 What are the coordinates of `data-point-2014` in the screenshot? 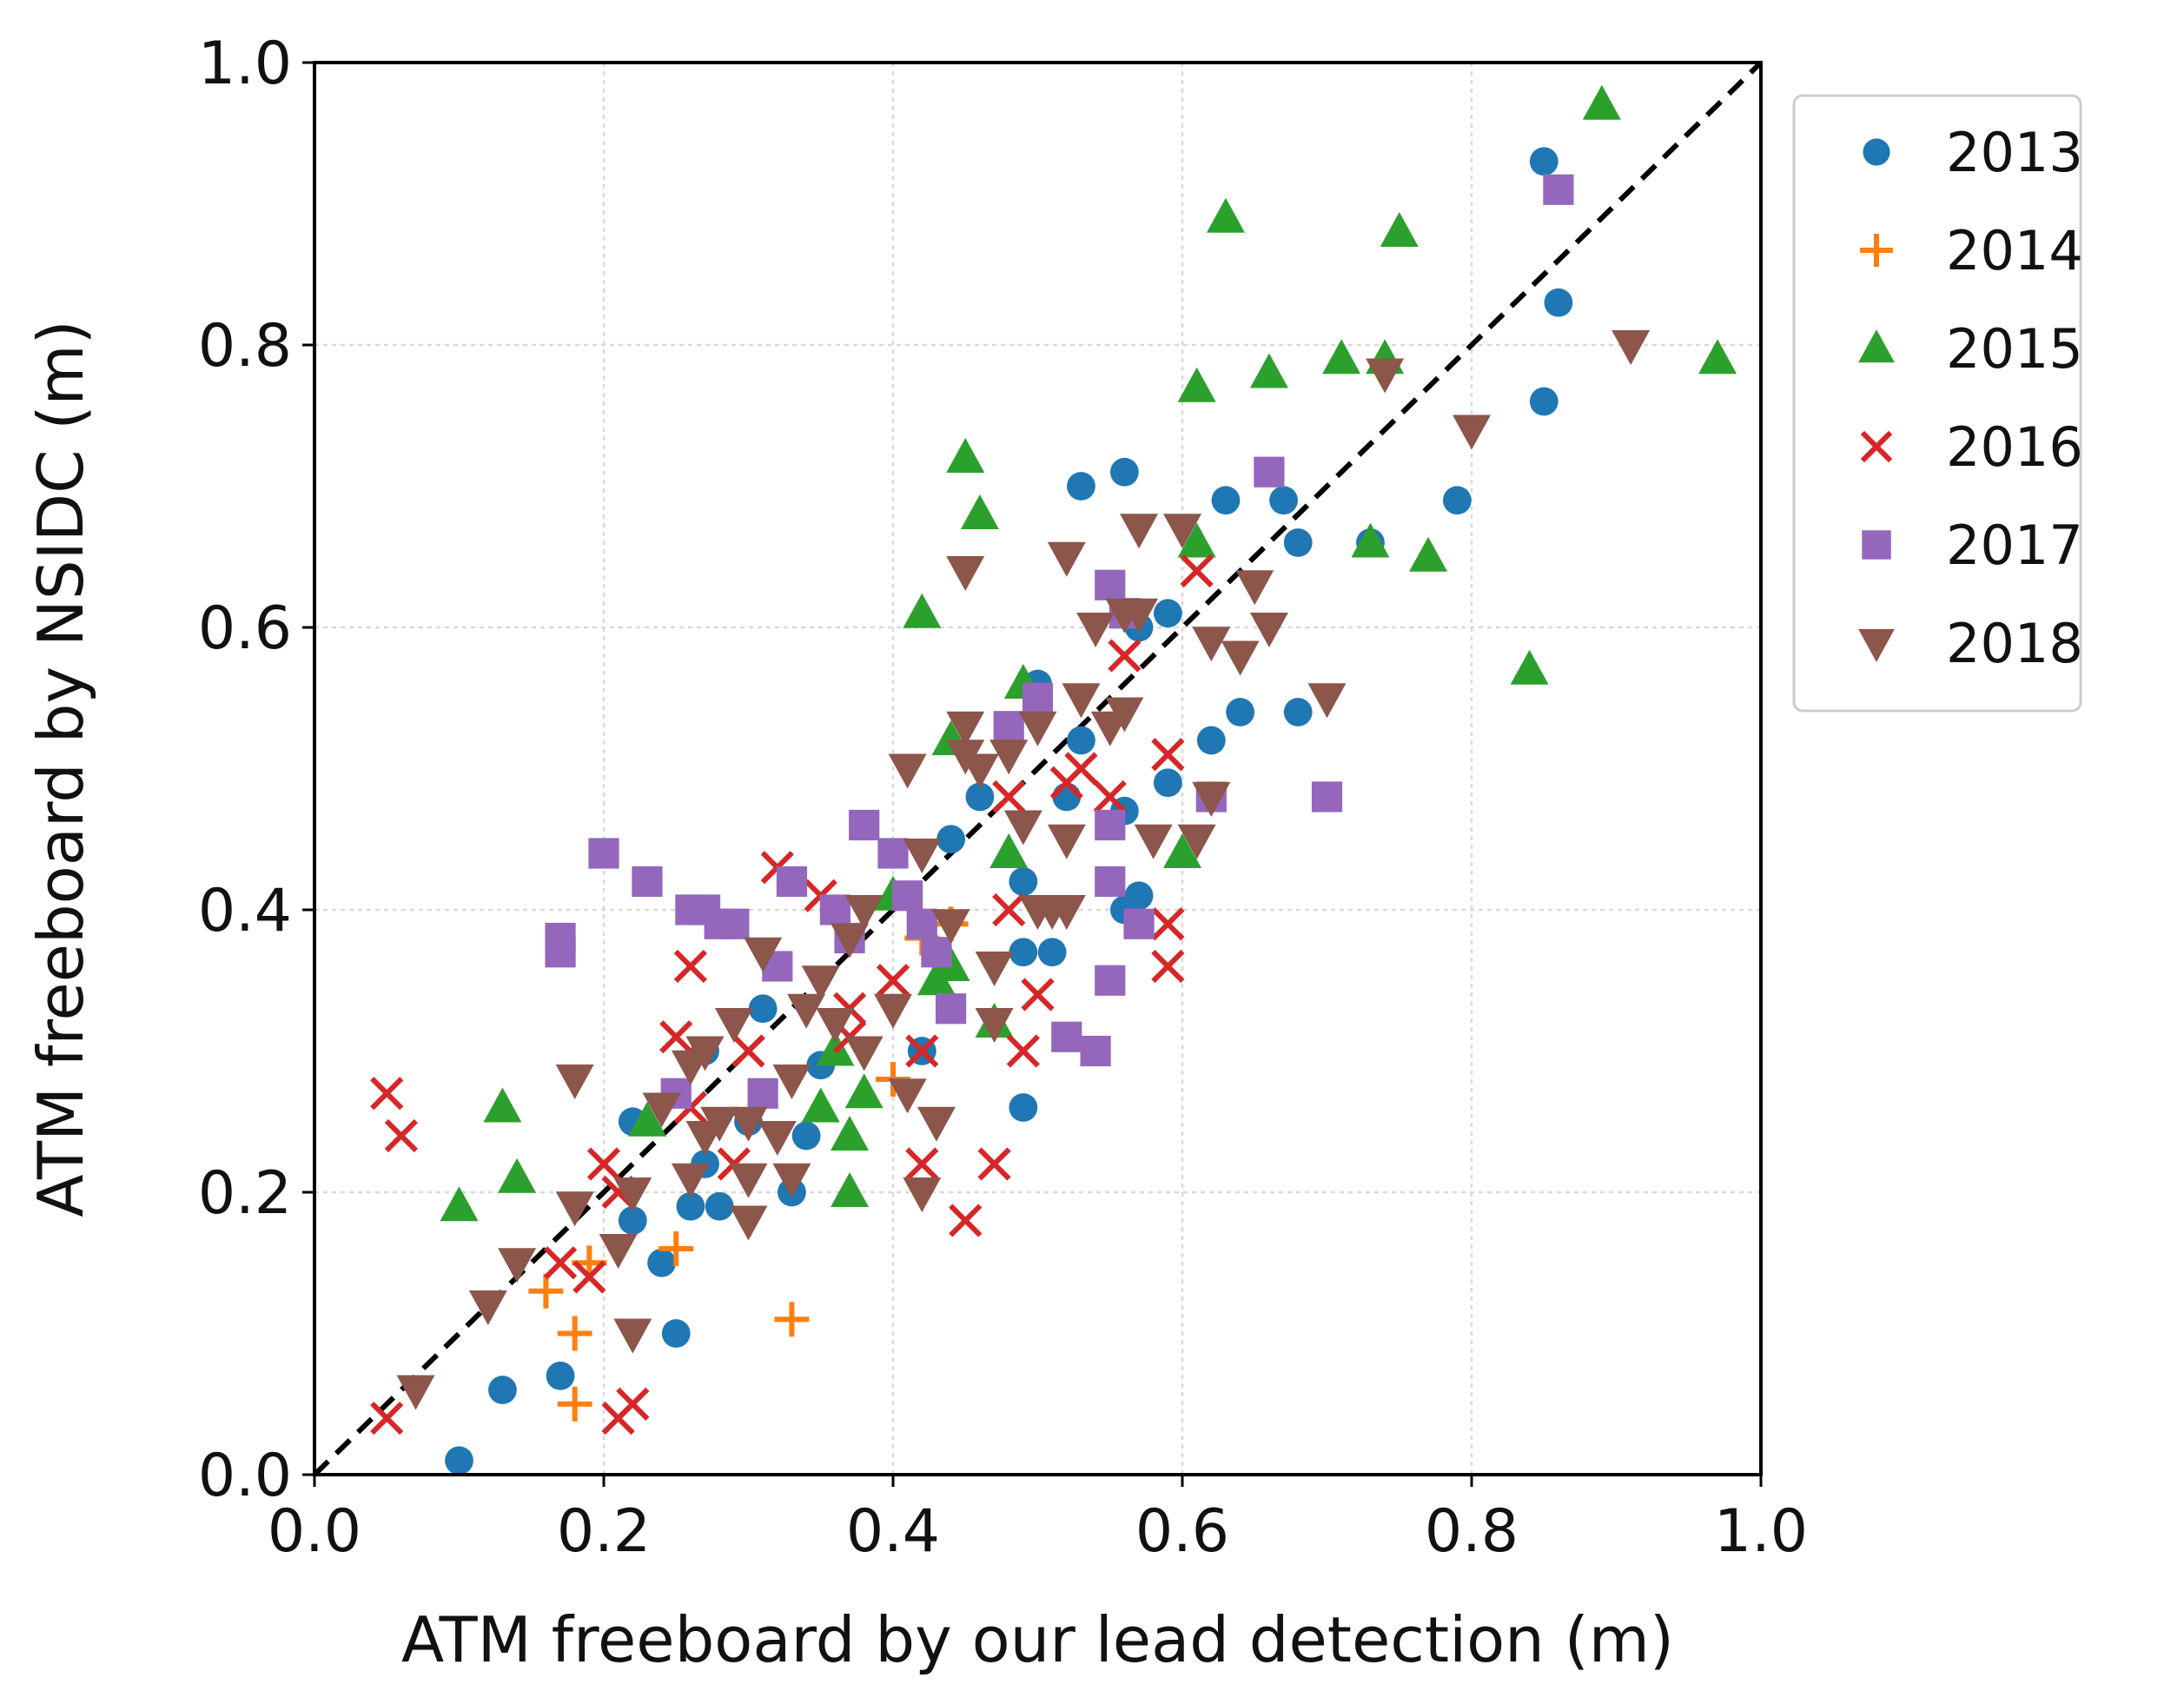 It's located at (676, 1248).